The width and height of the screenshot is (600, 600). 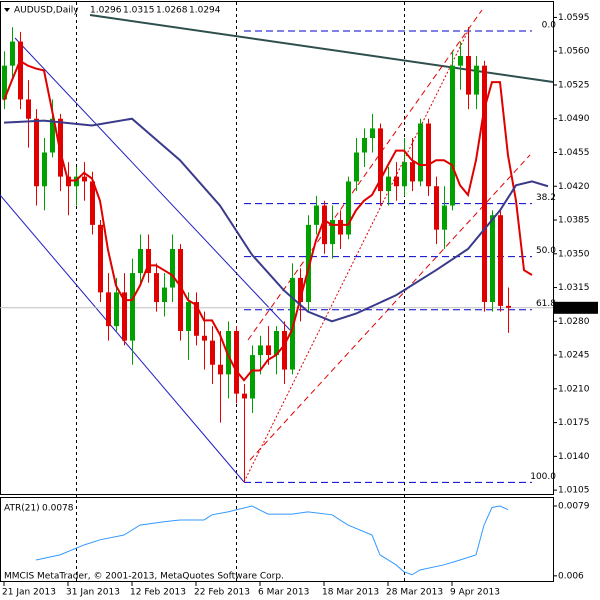 I want to click on atr-value: 0.0078, so click(x=58, y=509).